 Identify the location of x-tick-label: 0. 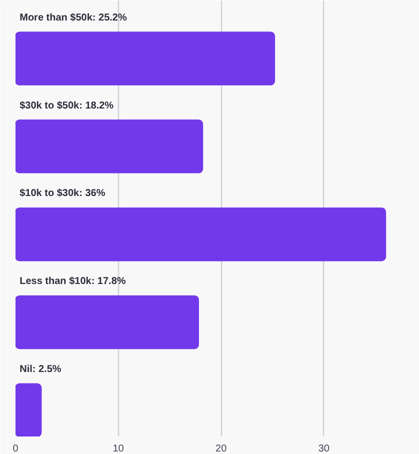
(15, 449).